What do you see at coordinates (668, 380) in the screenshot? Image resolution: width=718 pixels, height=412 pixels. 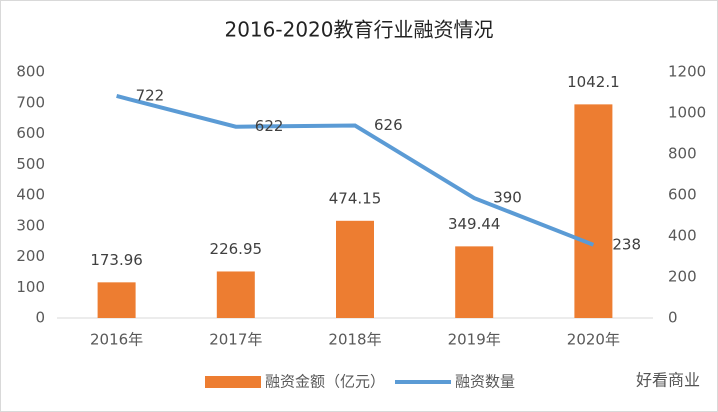 I see `watermark: 好看商业` at bounding box center [668, 380].